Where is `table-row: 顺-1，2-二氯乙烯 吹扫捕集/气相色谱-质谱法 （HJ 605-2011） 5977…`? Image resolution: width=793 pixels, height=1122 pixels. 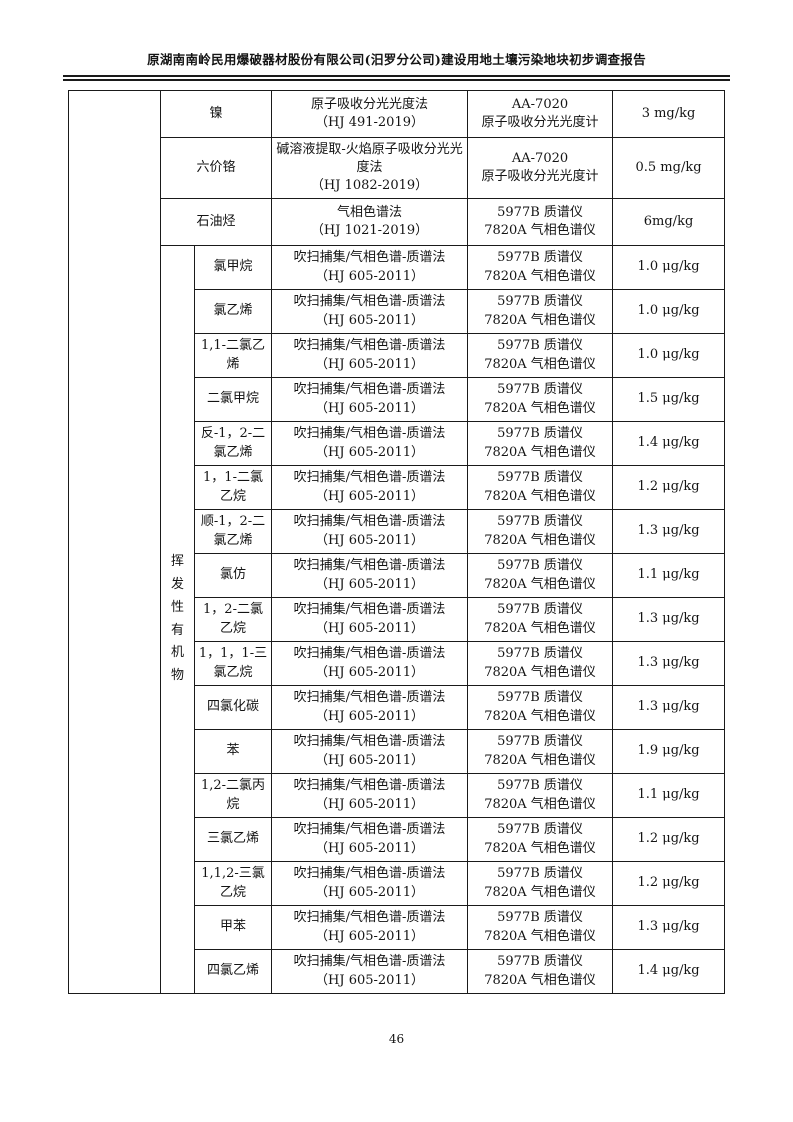 table-row: 顺-1，2-二氯乙烯 吹扫捕集/气相色谱-质谱法 （HJ 605-2011） 5977… is located at coordinates (397, 531).